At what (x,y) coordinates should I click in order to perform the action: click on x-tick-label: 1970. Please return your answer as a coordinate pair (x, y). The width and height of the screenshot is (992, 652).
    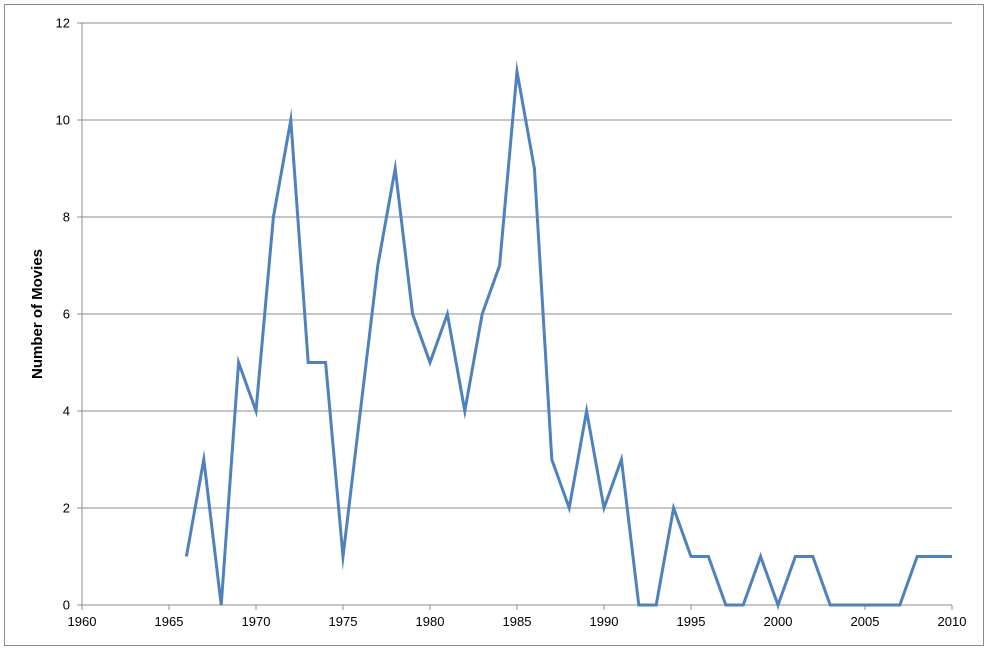
    Looking at the image, I should click on (256, 621).